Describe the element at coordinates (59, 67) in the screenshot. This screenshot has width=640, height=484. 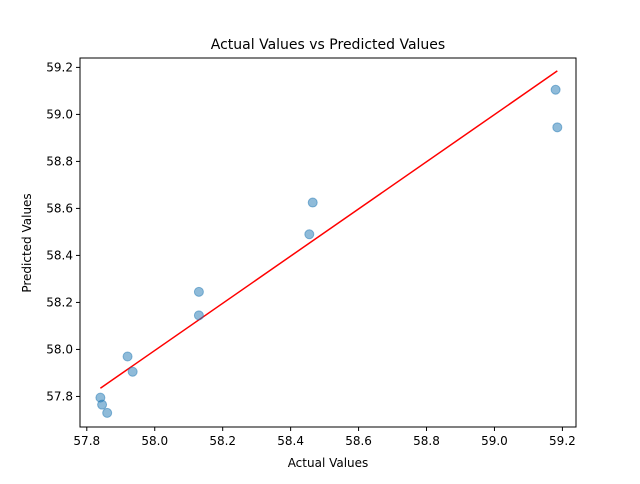
I see `y-tick-label: 59.2` at that location.